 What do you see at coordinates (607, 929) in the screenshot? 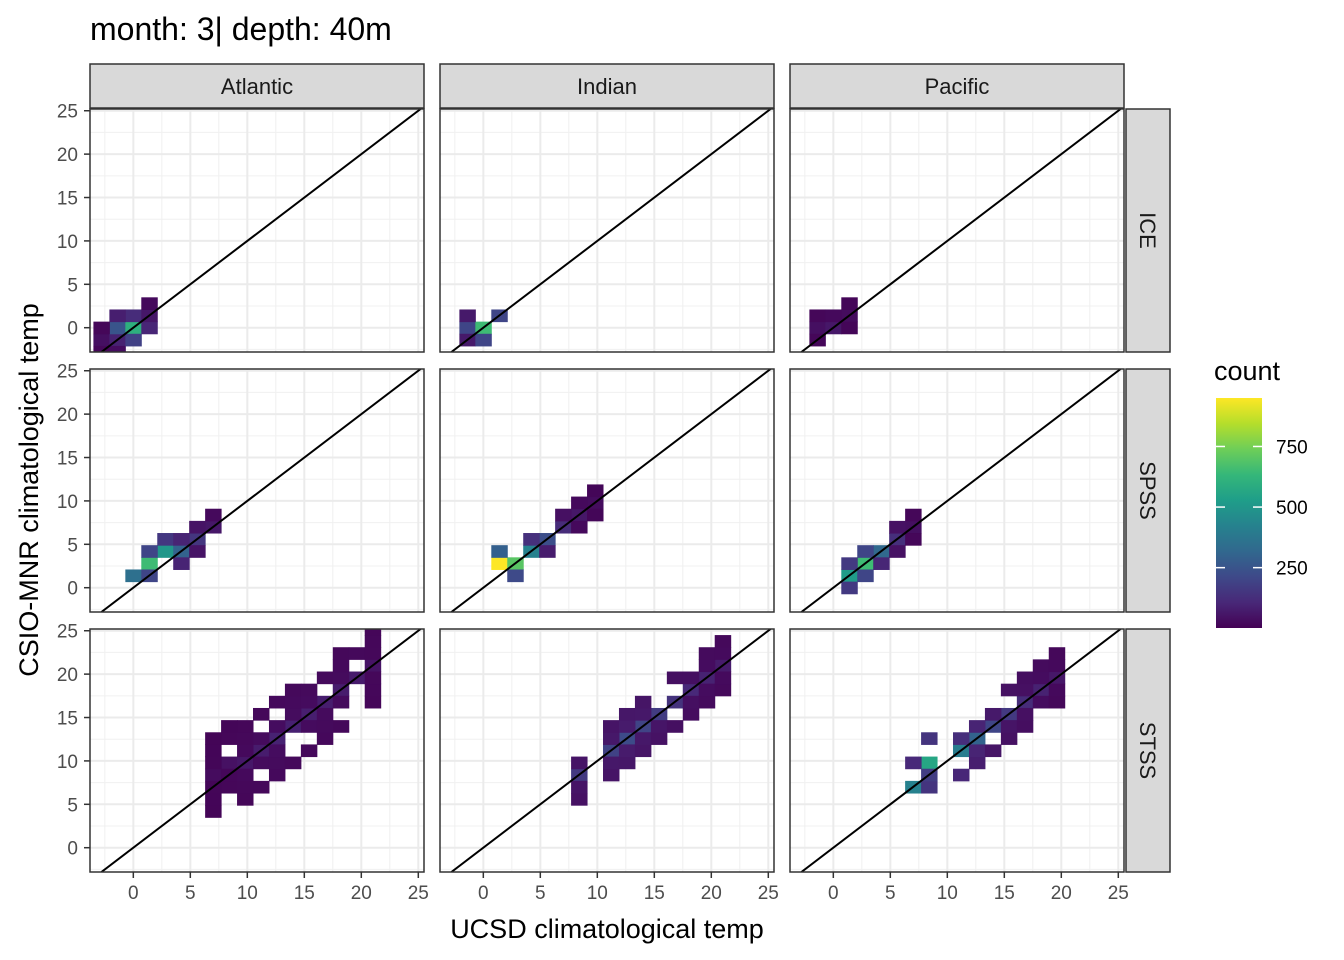
I see `x-axis-title: UCSD climatological temp` at bounding box center [607, 929].